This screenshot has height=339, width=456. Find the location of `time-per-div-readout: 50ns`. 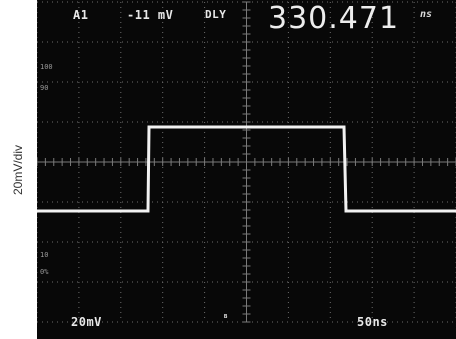

time-per-div-readout: 50ns is located at coordinates (372, 322).